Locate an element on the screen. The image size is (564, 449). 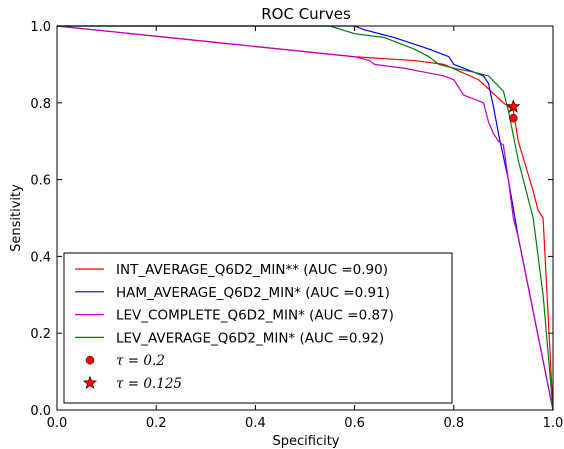
y-tick-label: 1.0 is located at coordinates (40, 27).